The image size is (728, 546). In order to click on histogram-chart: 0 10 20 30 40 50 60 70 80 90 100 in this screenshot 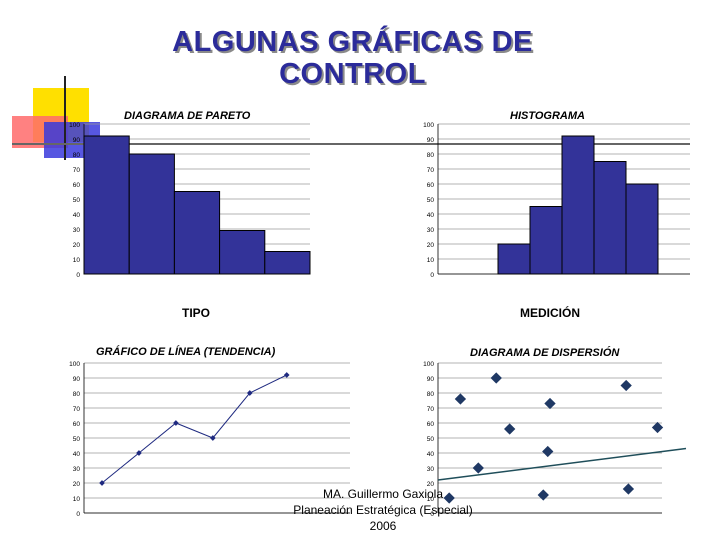, I will do `click(556, 200)`.